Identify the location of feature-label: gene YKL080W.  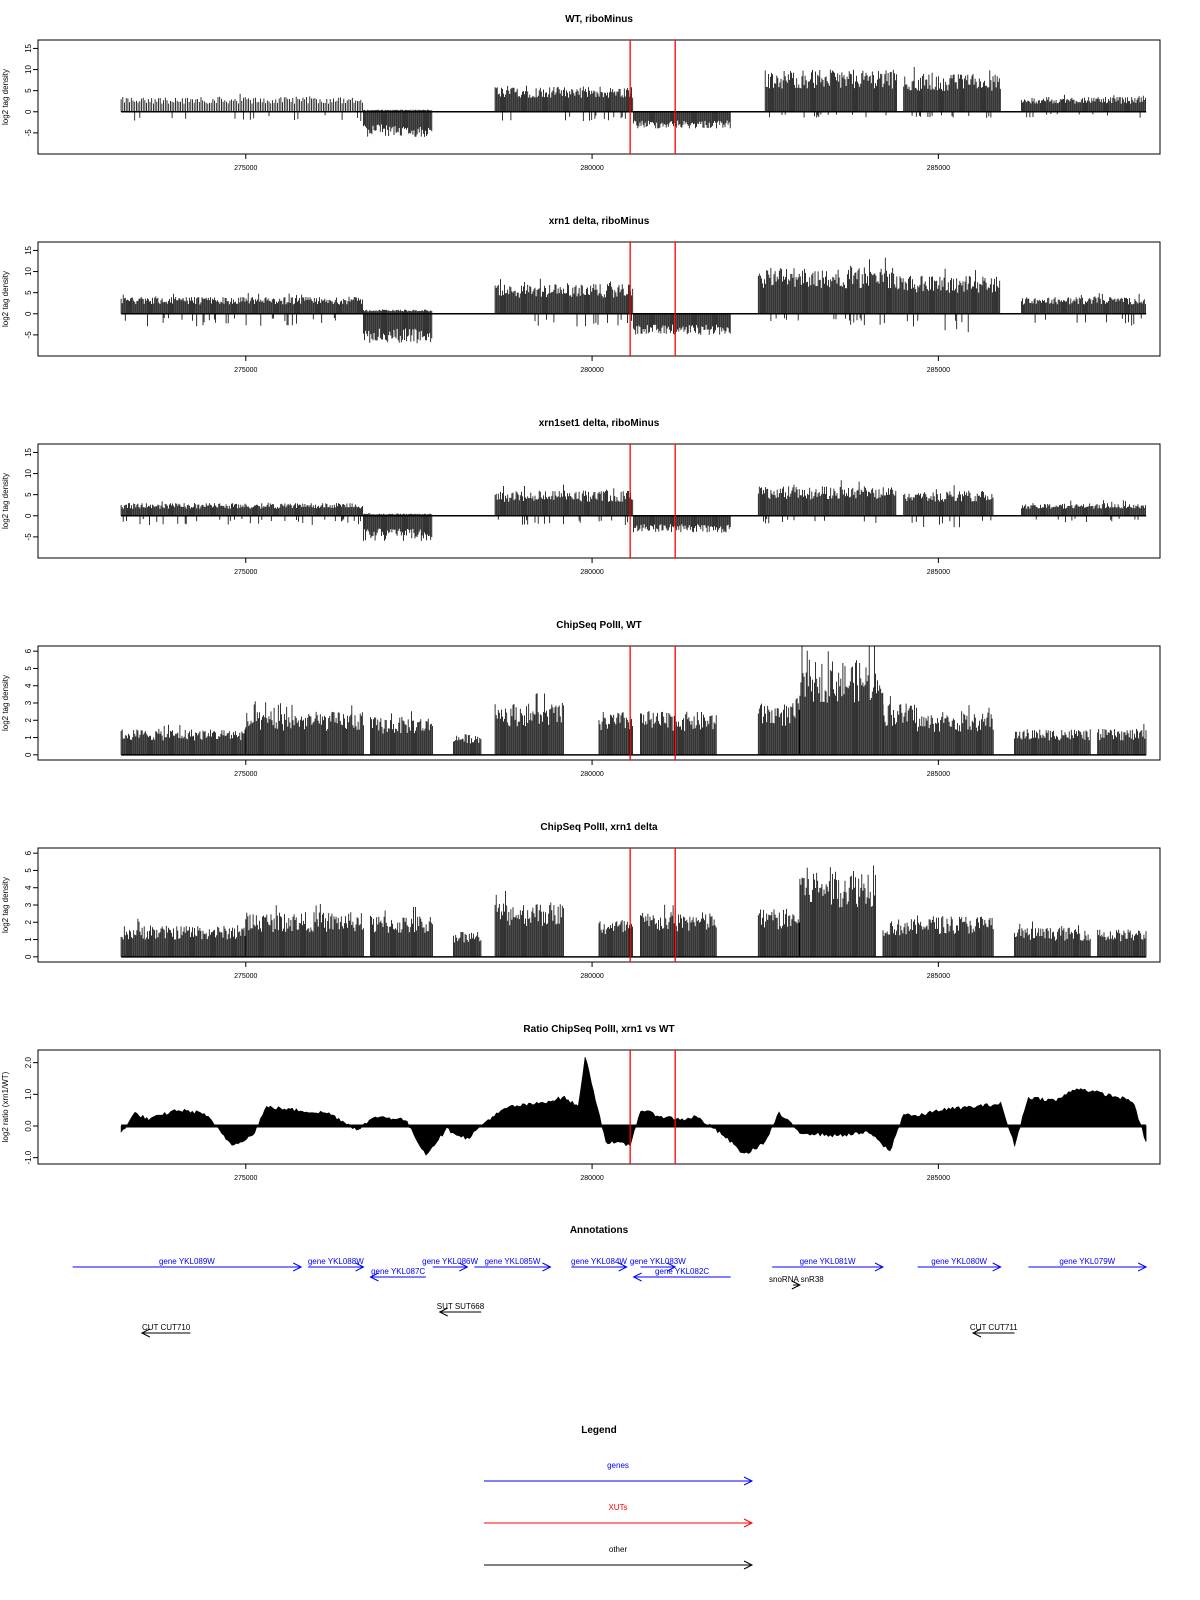
(959, 1261).